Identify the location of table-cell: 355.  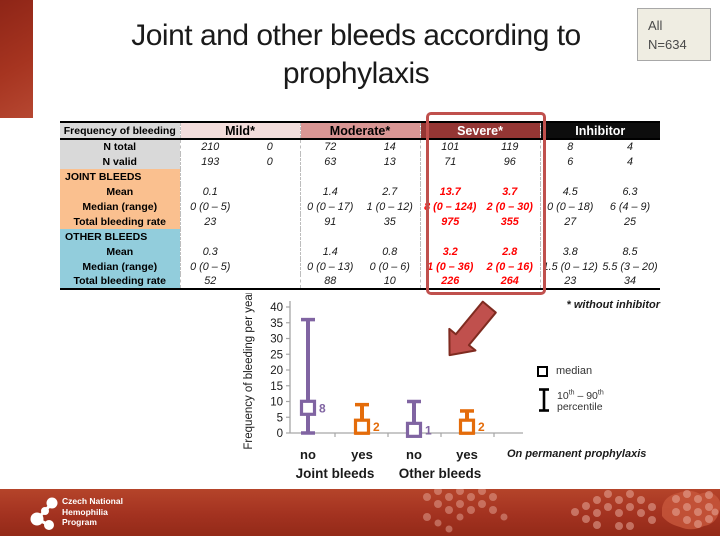
(510, 221).